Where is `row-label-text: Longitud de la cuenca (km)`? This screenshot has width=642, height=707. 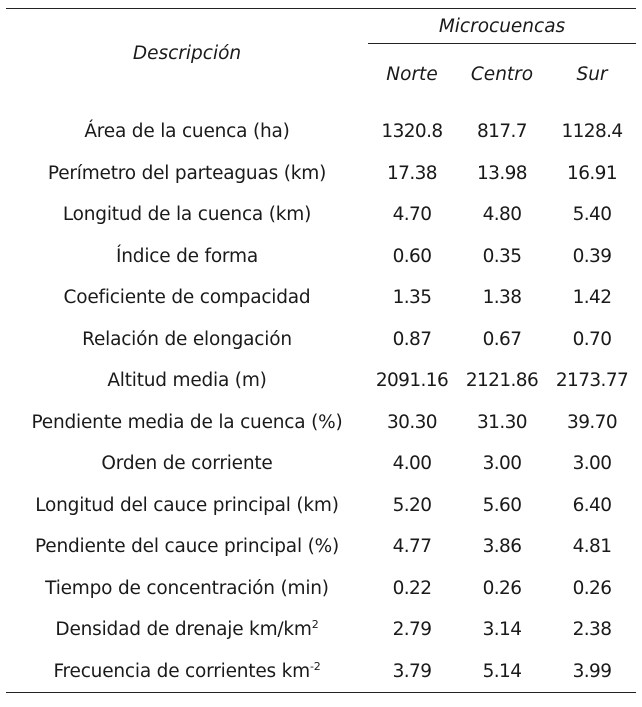
row-label-text: Longitud de la cuenca (km) is located at coordinates (187, 215).